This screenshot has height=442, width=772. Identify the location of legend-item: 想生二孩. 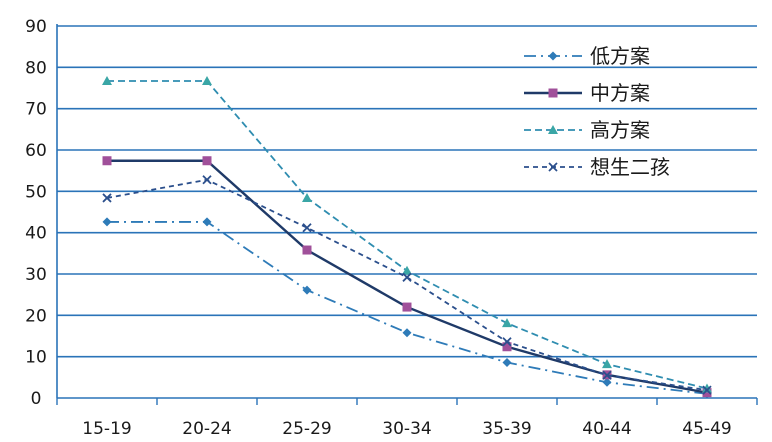
(597, 167).